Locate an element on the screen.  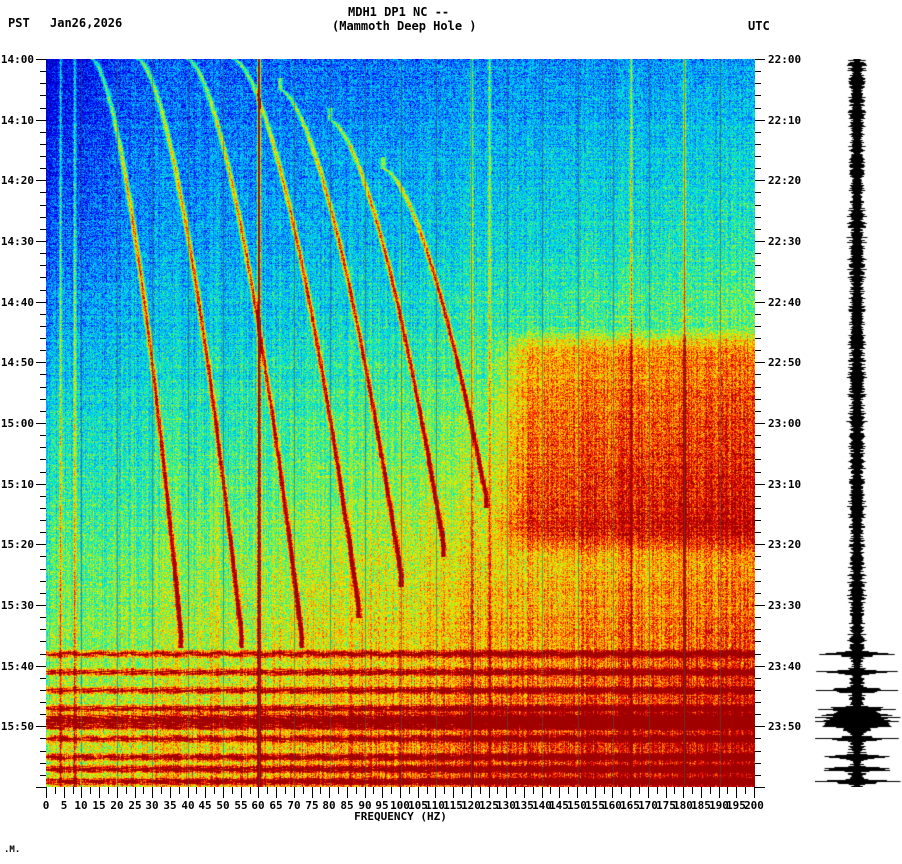
time-tick-label: 22:10 is located at coordinates (785, 120).